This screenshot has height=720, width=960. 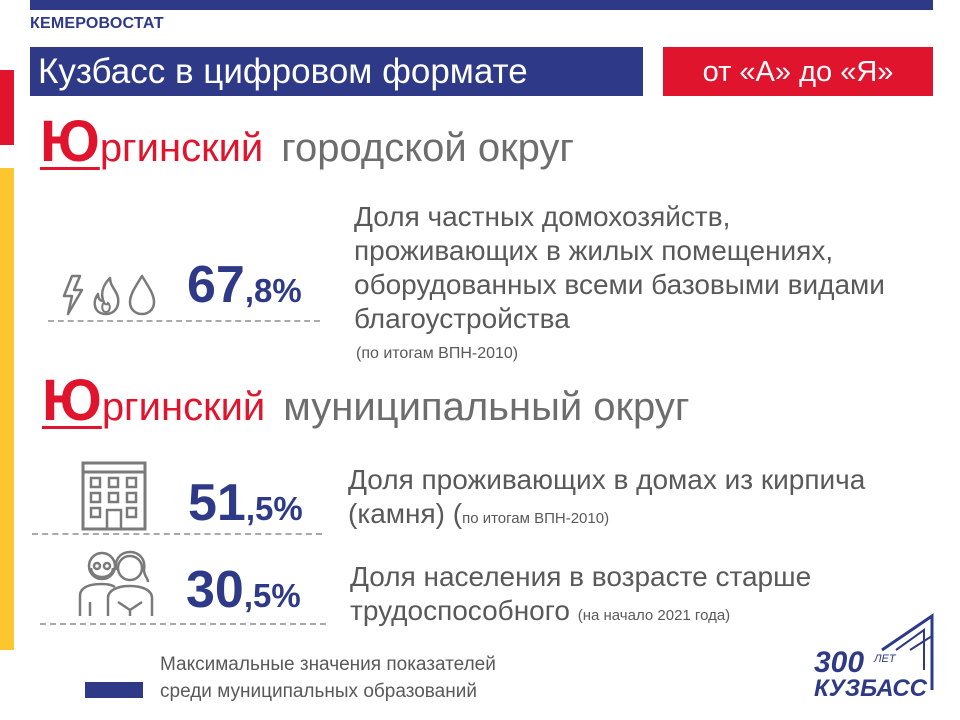 What do you see at coordinates (871, 687) in the screenshot?
I see `logo-name: КУЗБАСС` at bounding box center [871, 687].